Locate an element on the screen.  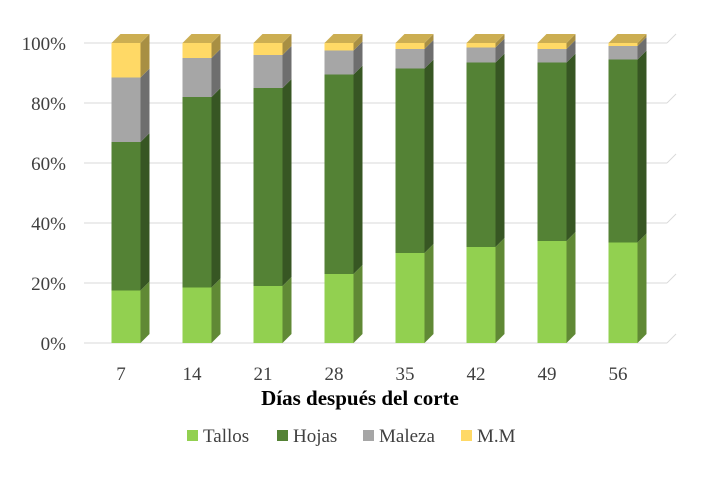
x-tick-label: 56 is located at coordinates (618, 374).